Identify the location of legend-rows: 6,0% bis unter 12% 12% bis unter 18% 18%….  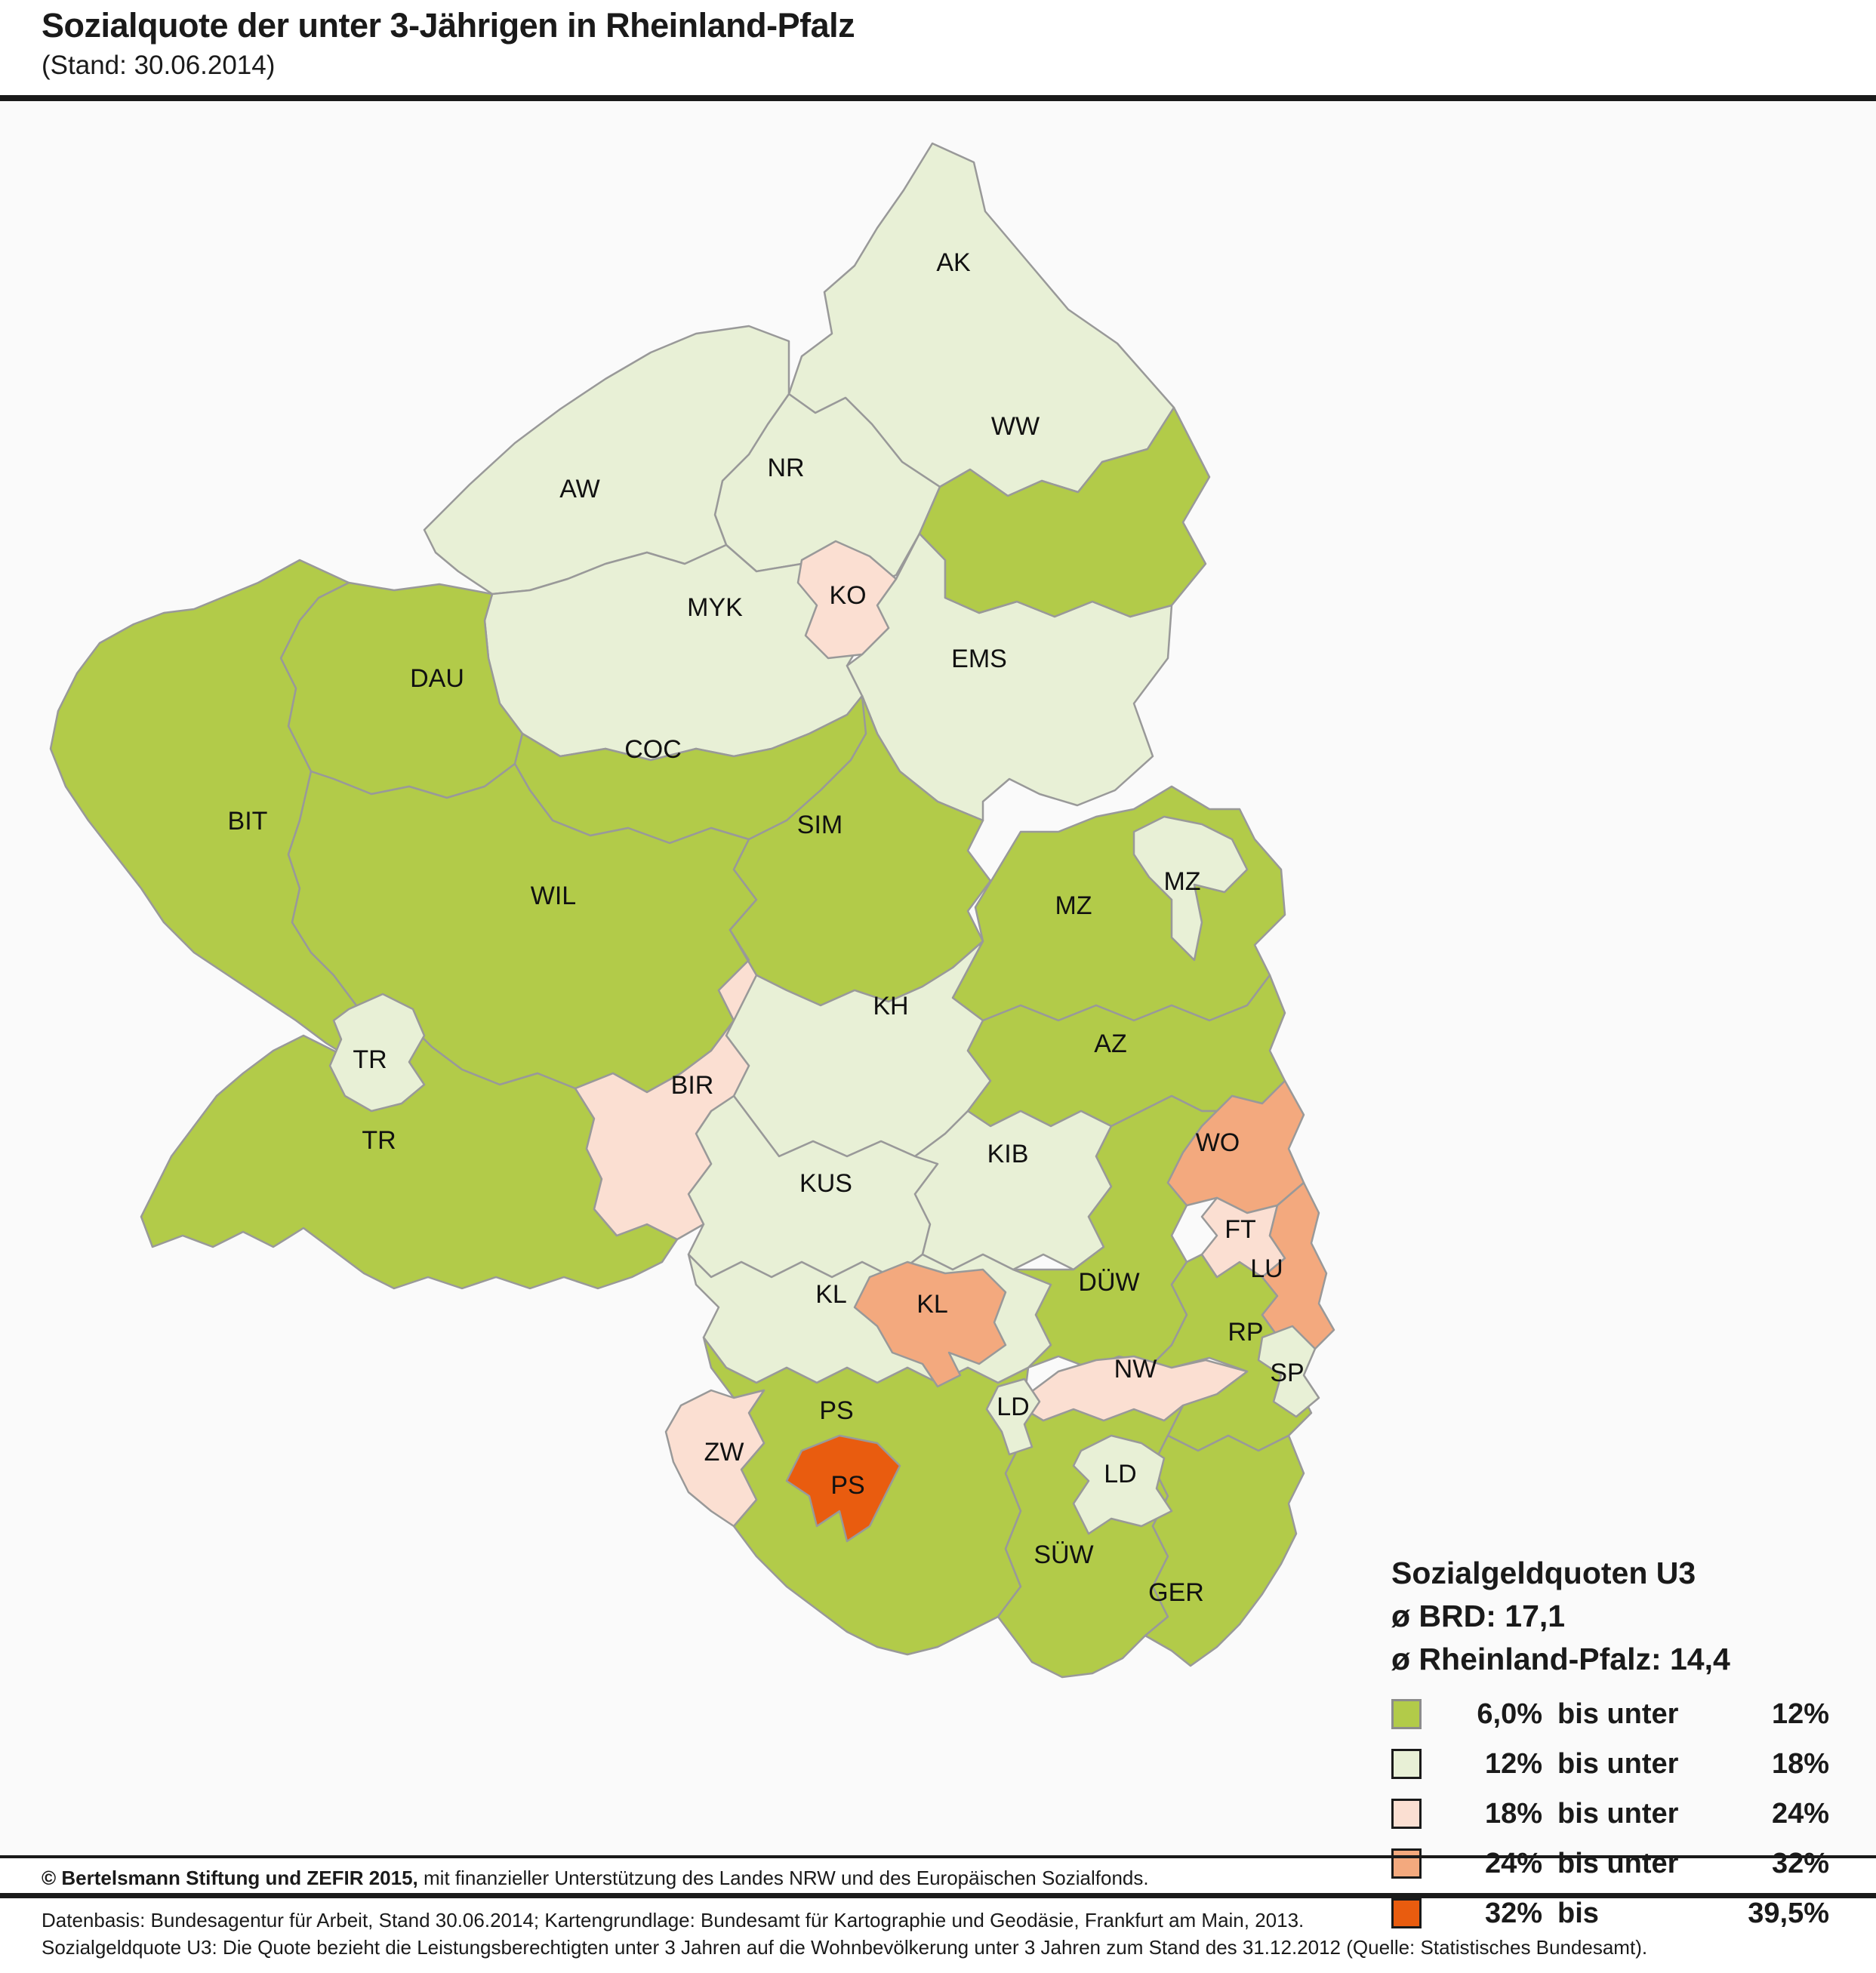
(1610, 1813).